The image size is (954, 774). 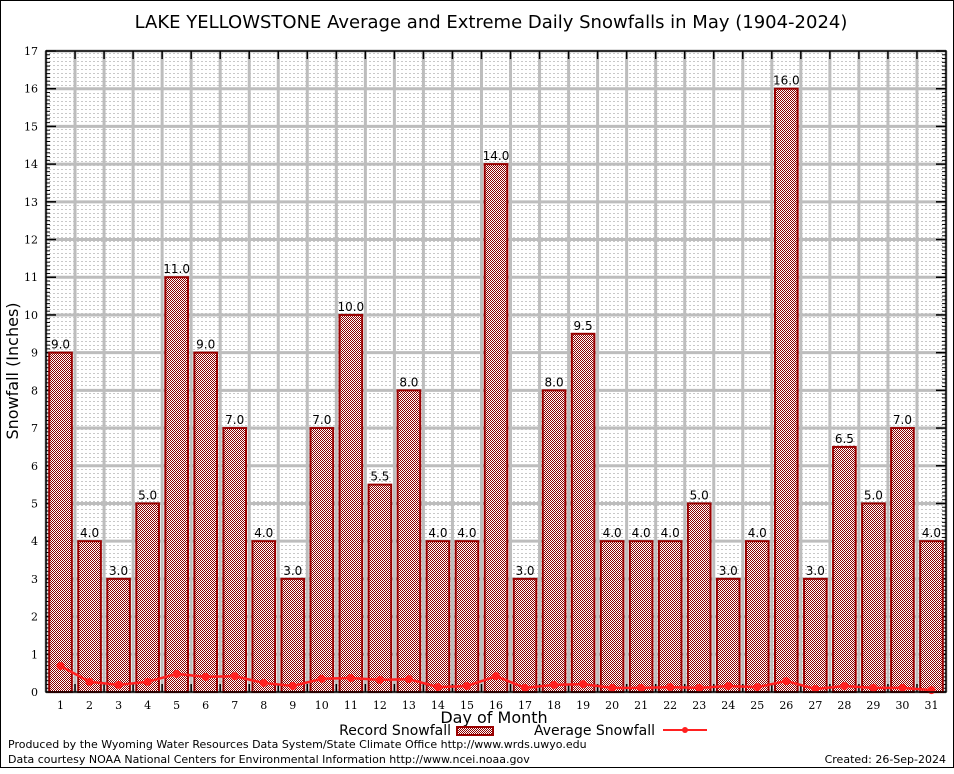 I want to click on y-tick-label: 2, so click(x=34, y=617).